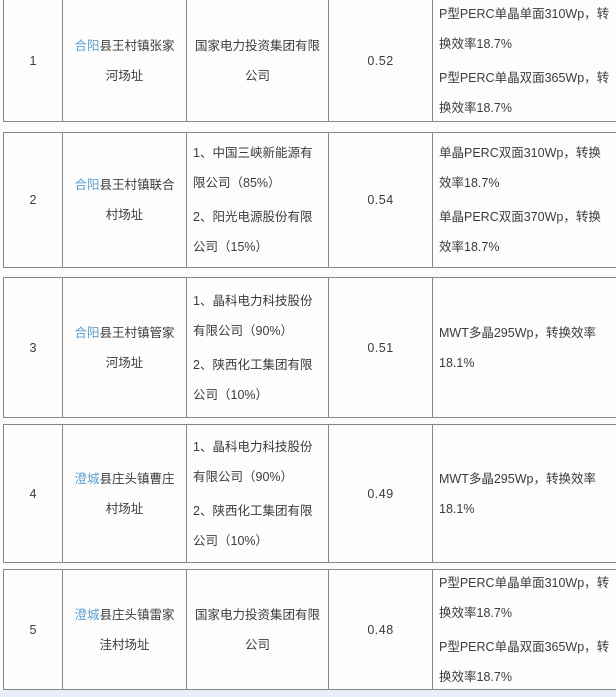  I want to click on site-cell: 澄城县庄头镇雷家洼村场址, so click(125, 629).